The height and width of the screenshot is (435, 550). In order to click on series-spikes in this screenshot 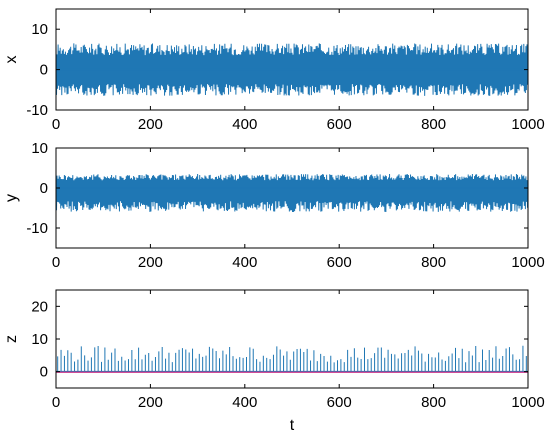, I will do `click(292, 358)`.